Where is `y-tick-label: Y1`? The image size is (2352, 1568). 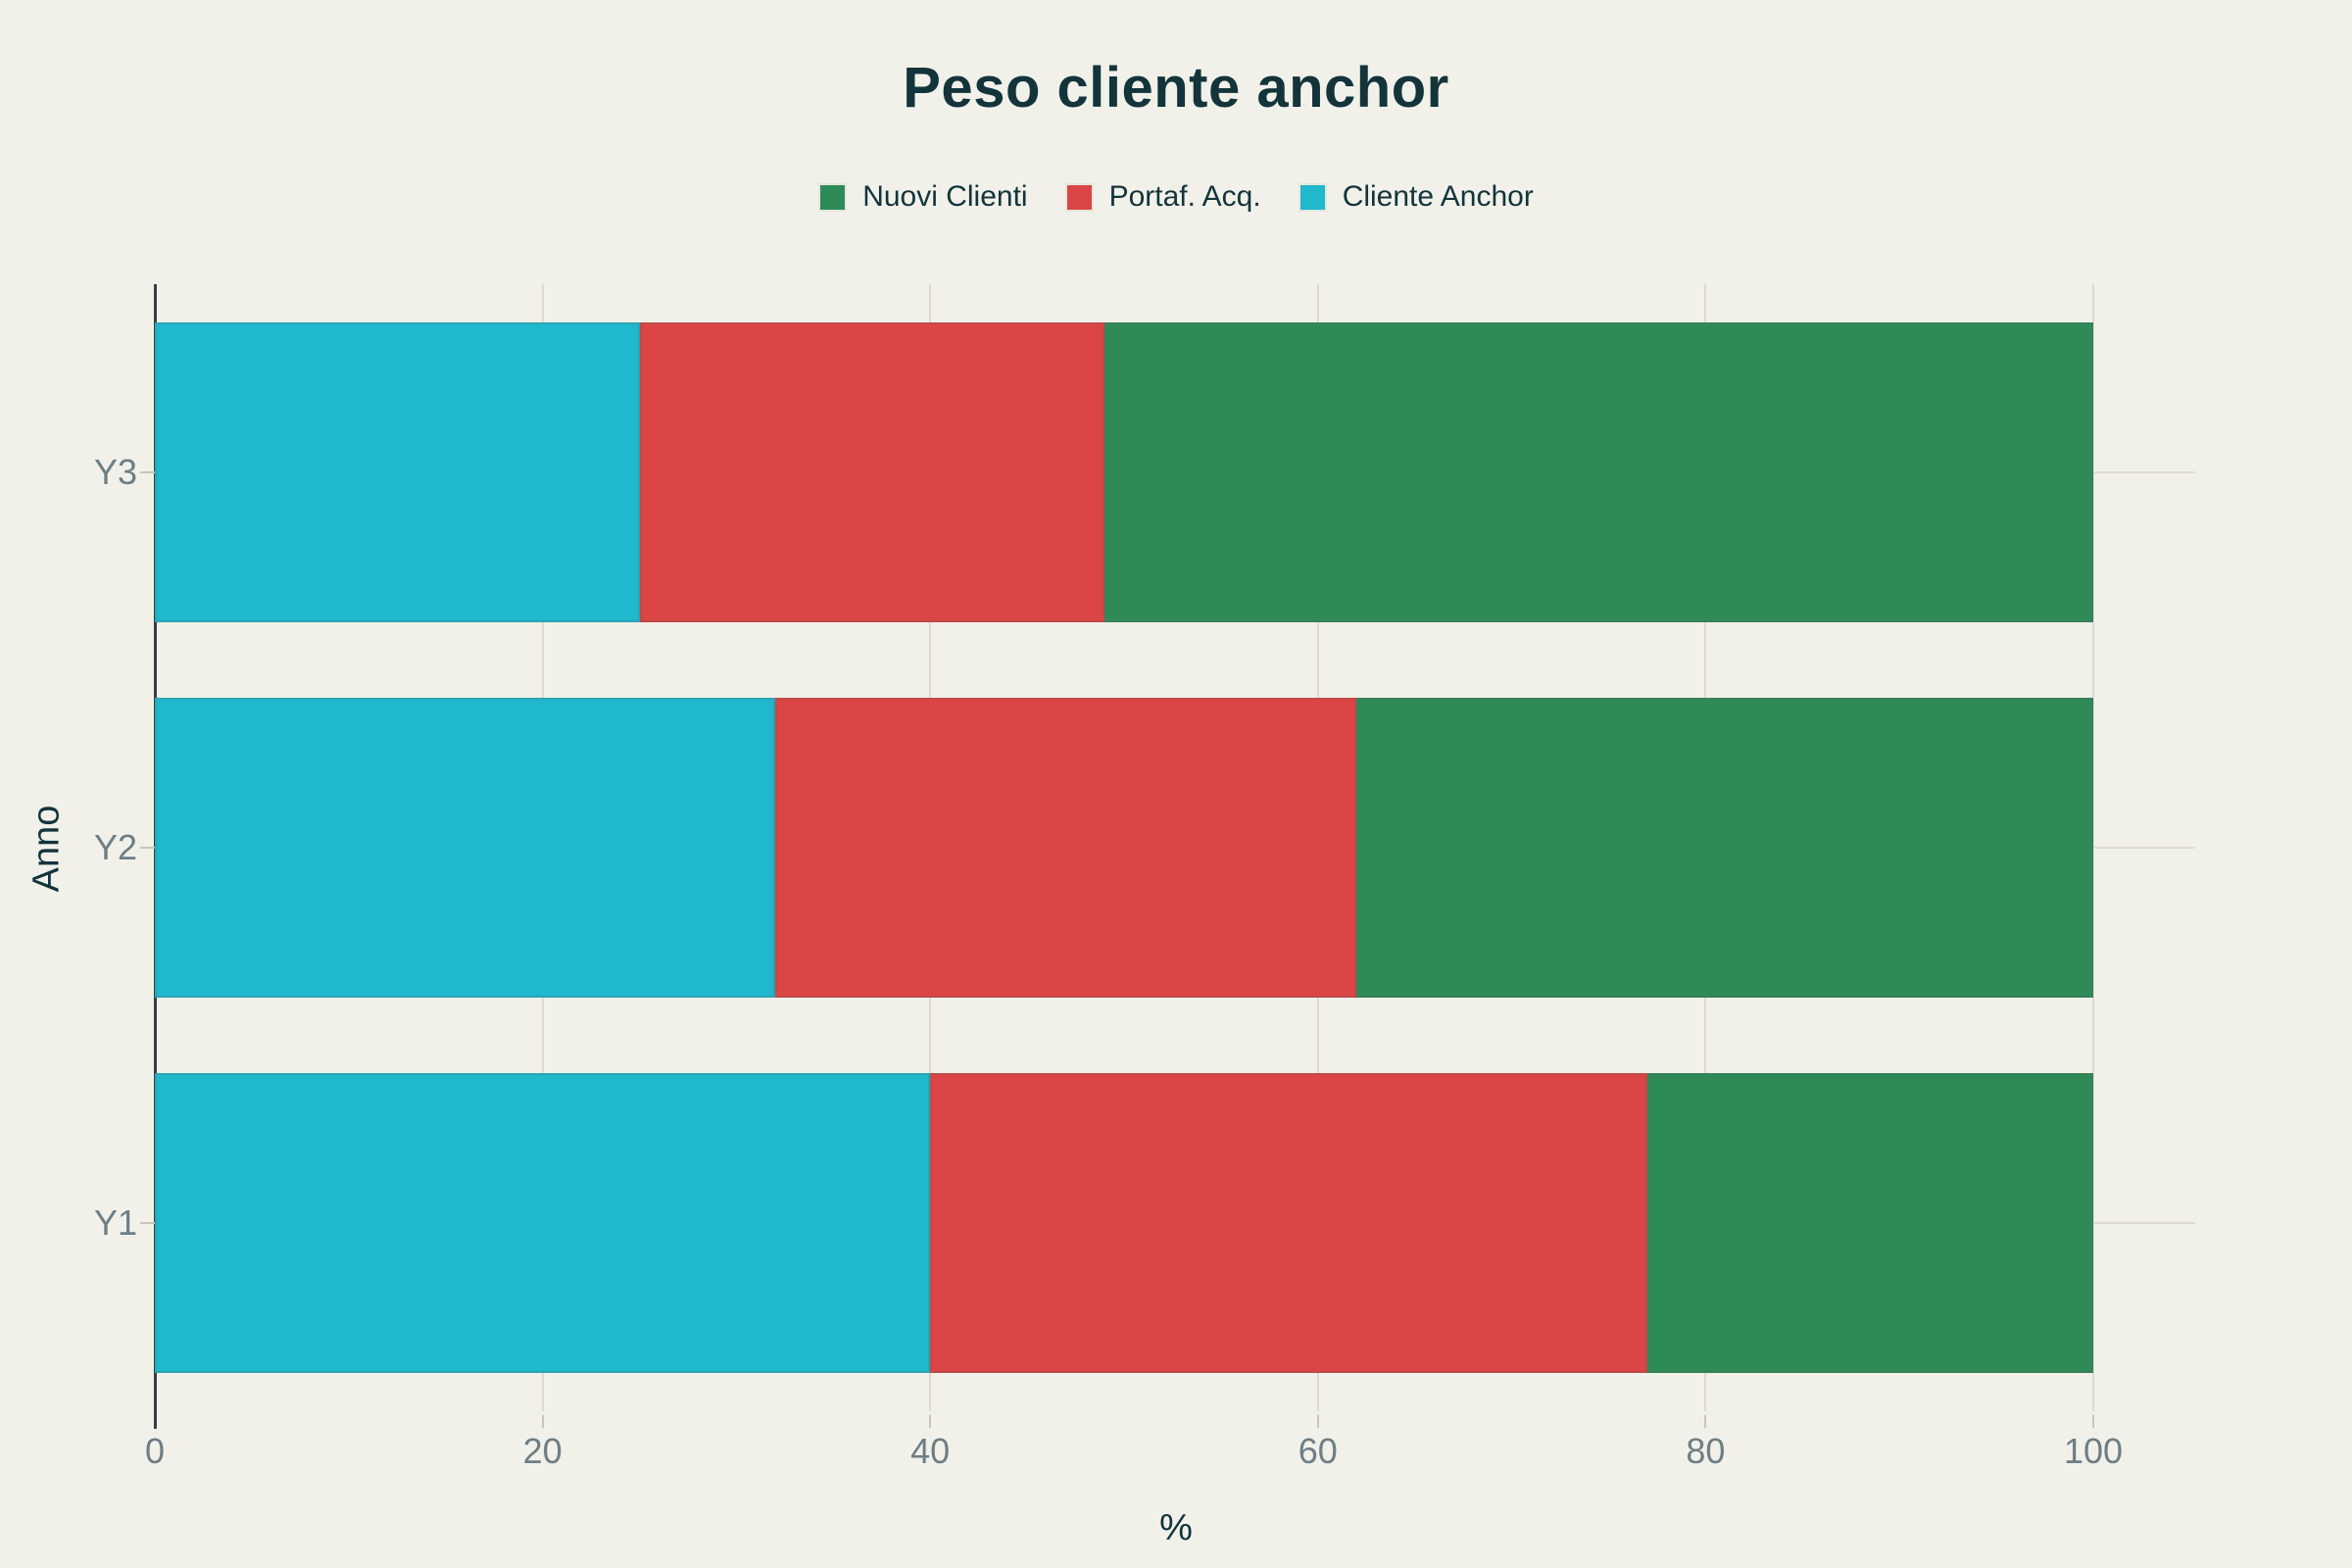
y-tick-label: Y1 is located at coordinates (115, 1223).